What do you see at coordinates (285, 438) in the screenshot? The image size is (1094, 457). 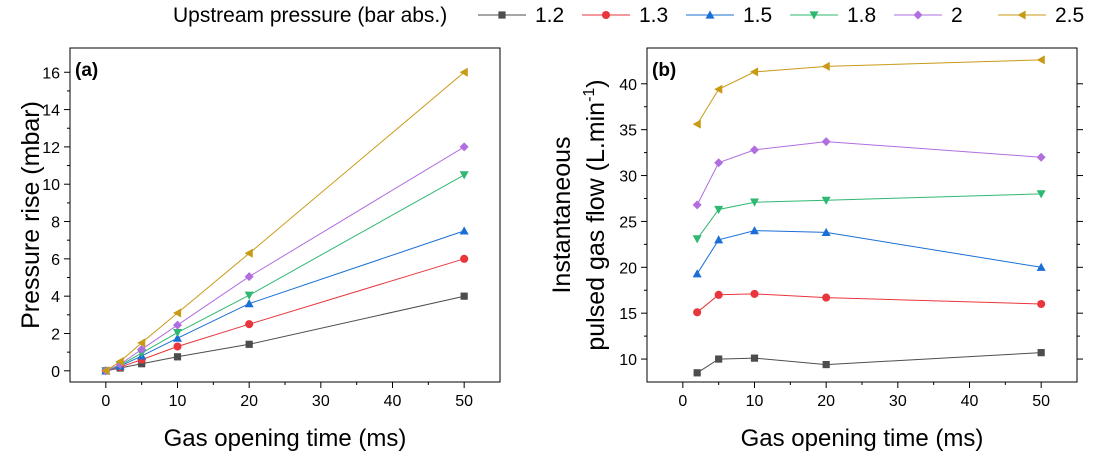 I see `x-axis-title-a: Gas opening time (ms)` at bounding box center [285, 438].